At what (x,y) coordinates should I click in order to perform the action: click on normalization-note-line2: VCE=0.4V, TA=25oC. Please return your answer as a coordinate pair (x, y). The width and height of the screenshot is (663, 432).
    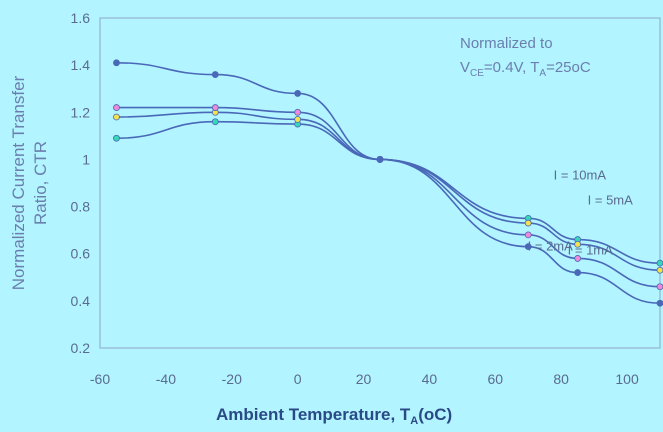
    Looking at the image, I should click on (525, 69).